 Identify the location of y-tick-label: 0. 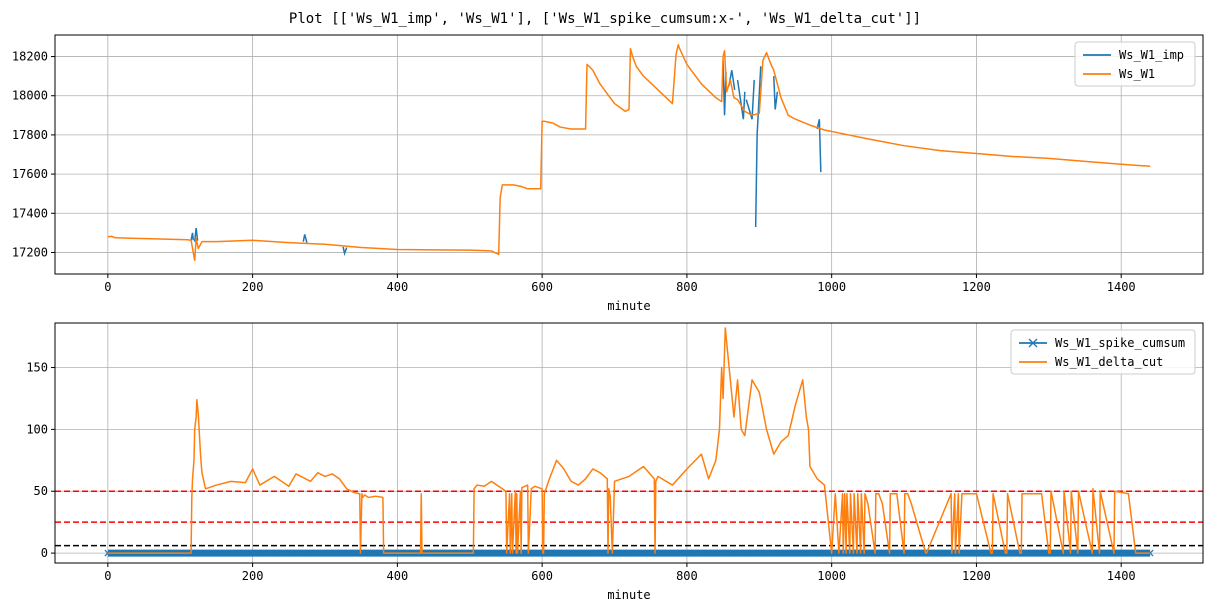
(44, 553).